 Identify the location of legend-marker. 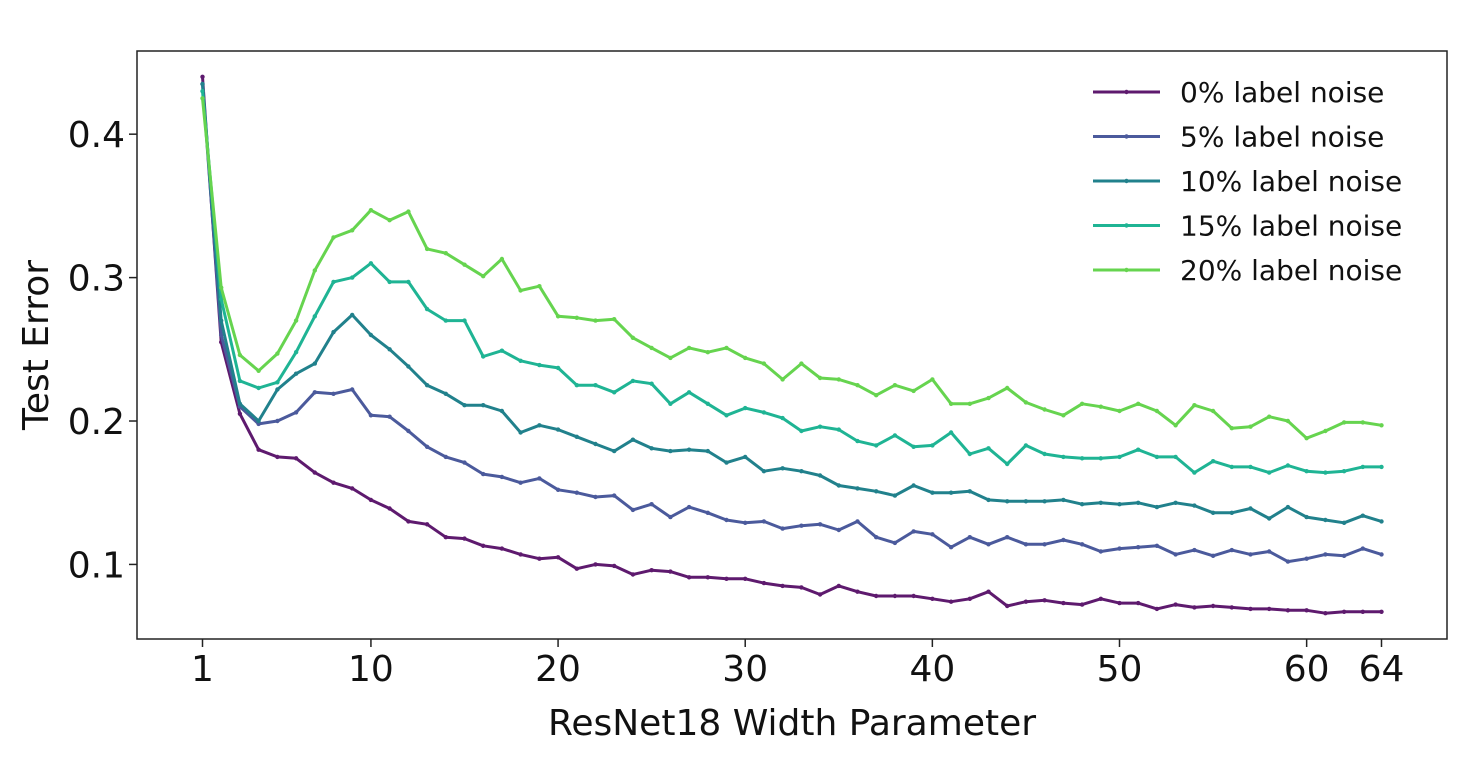
(1126, 181).